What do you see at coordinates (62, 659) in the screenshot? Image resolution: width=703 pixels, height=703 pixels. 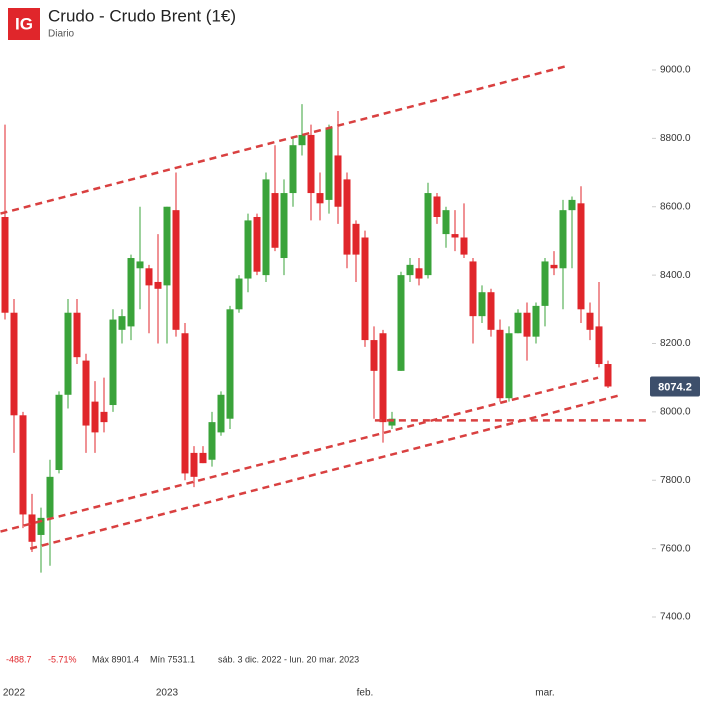 I see `change-pct: -5.71%` at bounding box center [62, 659].